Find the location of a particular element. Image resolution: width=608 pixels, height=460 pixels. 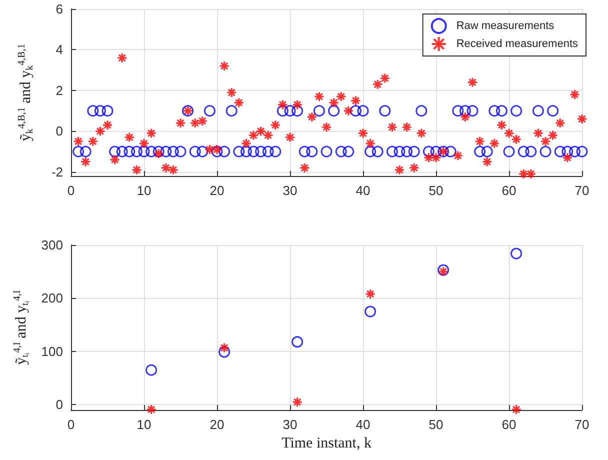

y-tick-label: 200 is located at coordinates (52, 298).